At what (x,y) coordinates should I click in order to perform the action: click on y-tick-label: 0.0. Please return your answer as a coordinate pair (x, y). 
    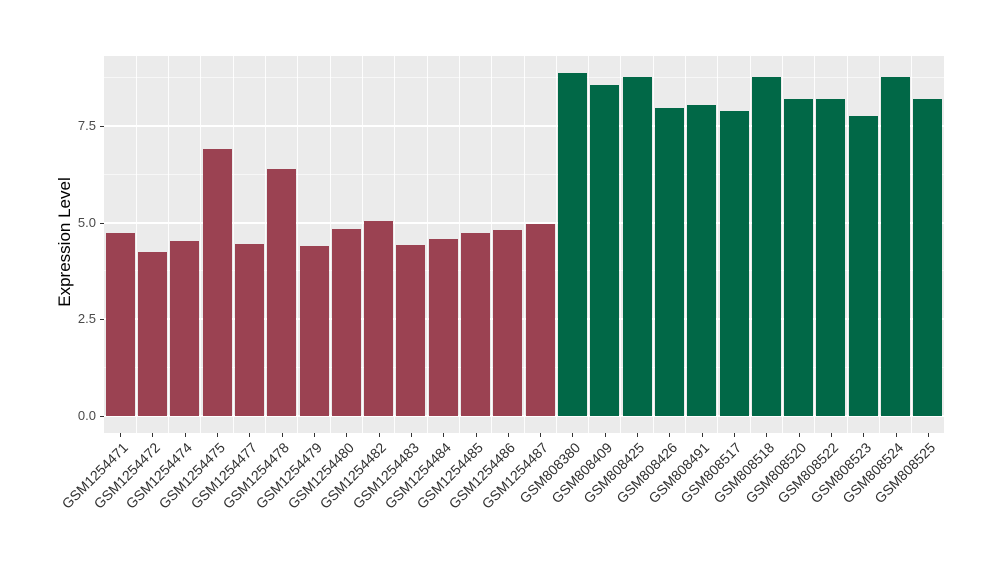
    Looking at the image, I should click on (86, 415).